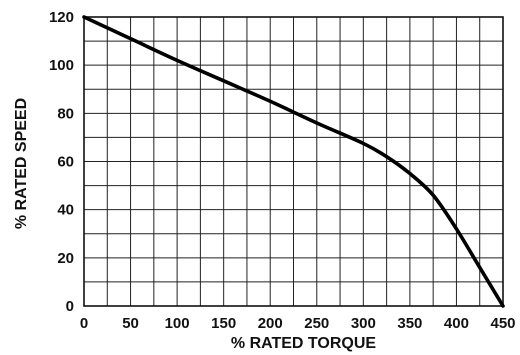  I want to click on x-tick-label: 400, so click(456, 323).